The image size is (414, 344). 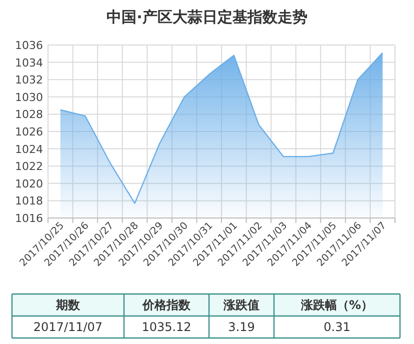 What do you see at coordinates (29, 149) in the screenshot?
I see `y-tick-label: 1024` at bounding box center [29, 149].